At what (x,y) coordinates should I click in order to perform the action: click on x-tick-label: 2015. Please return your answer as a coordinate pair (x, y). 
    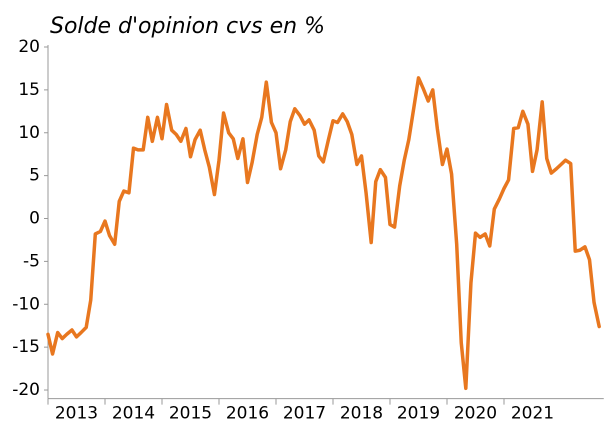
    Looking at the image, I should click on (190, 413).